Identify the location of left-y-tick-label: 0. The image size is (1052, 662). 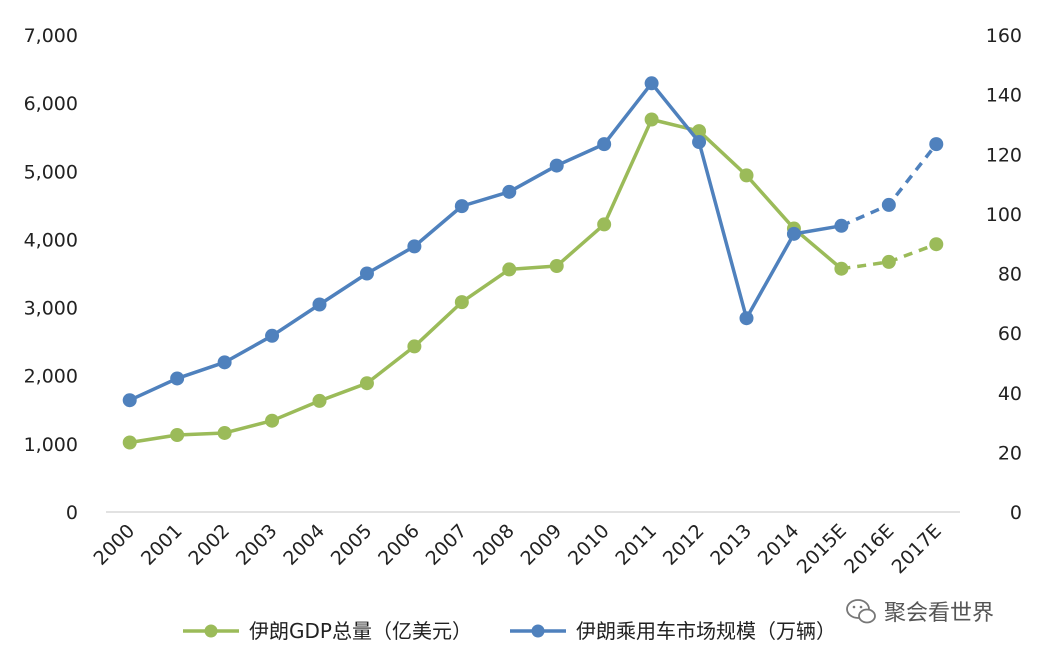
(72, 513).